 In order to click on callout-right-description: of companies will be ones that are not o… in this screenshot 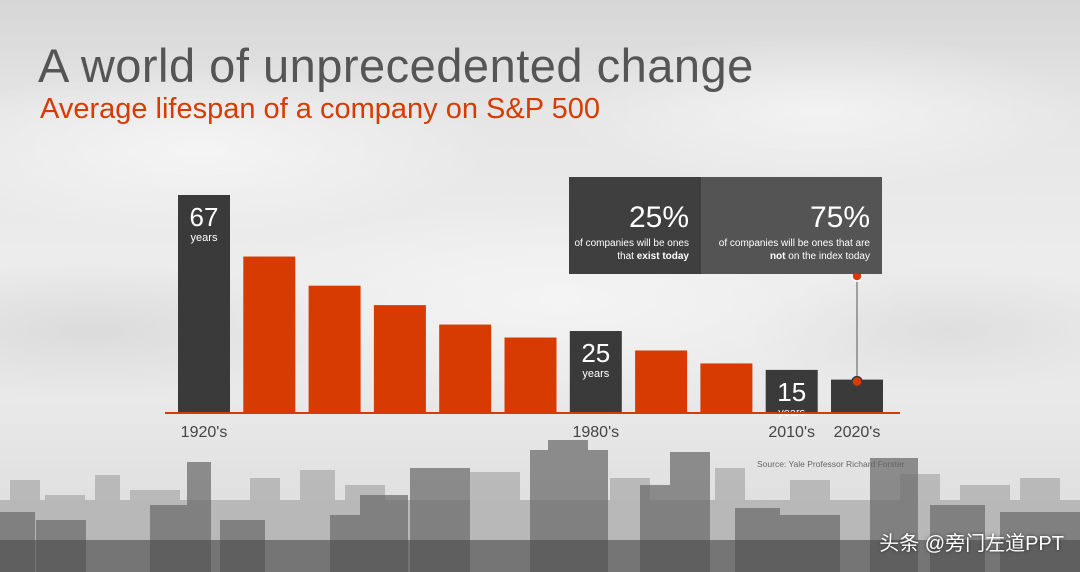, I will do `click(794, 250)`.